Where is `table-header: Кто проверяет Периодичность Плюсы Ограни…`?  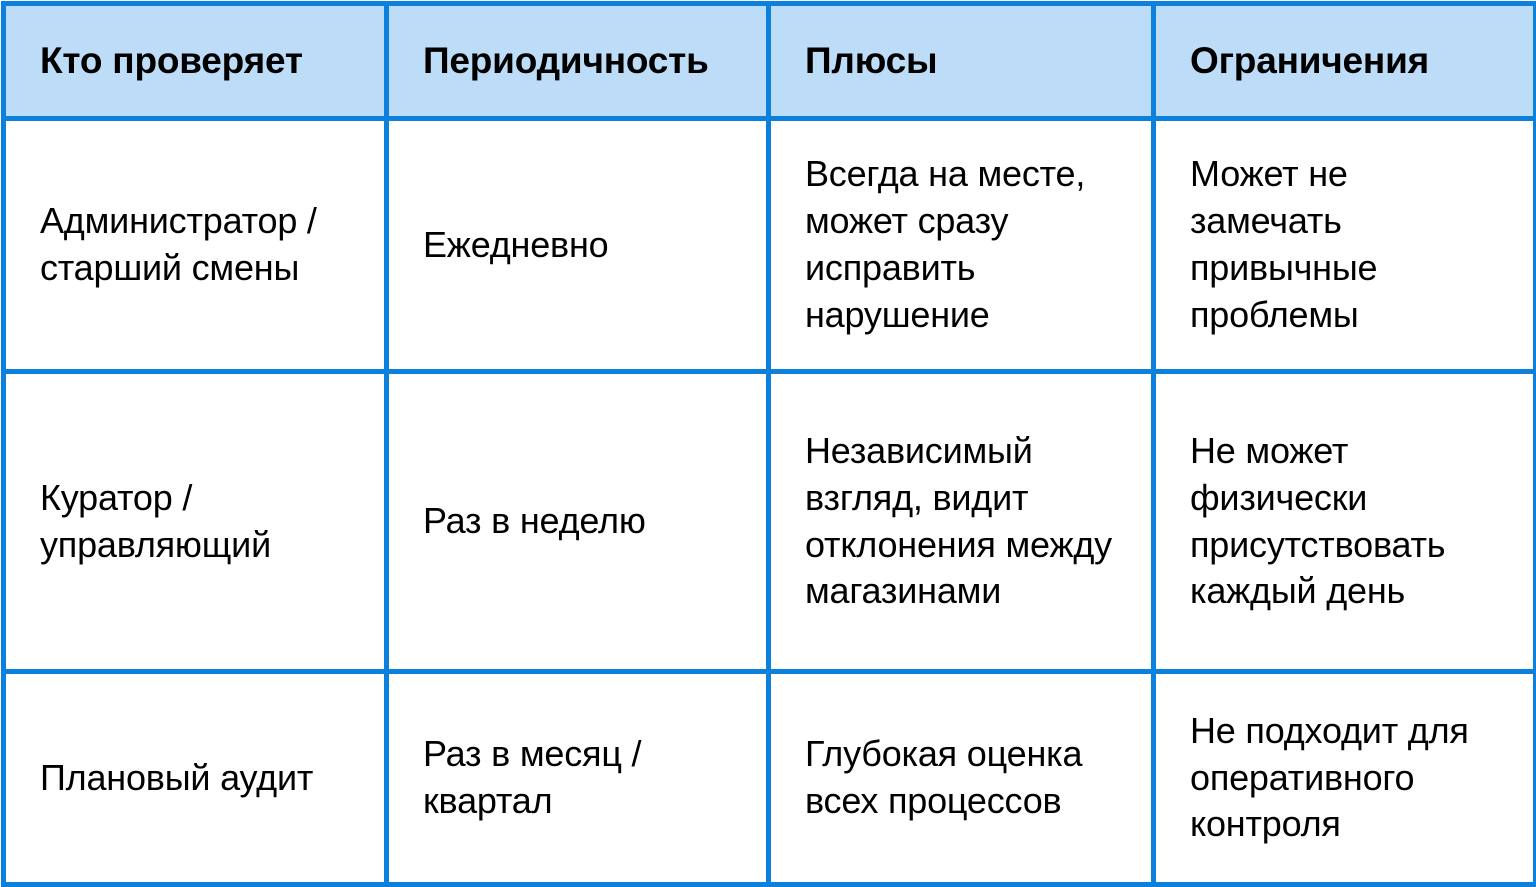
table-header: Кто проверяет Периодичность Плюсы Ограни… is located at coordinates (768, 61).